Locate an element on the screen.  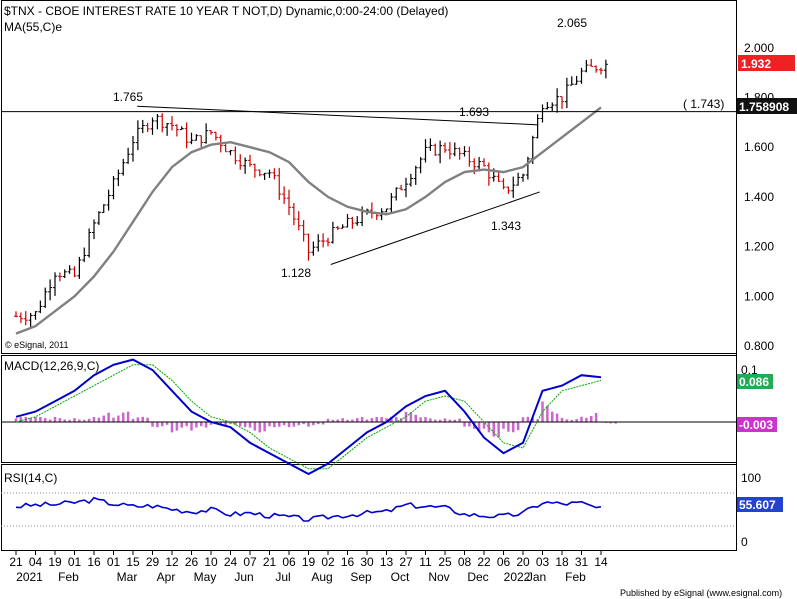
price-tick-label: 1.400 is located at coordinates (759, 197).